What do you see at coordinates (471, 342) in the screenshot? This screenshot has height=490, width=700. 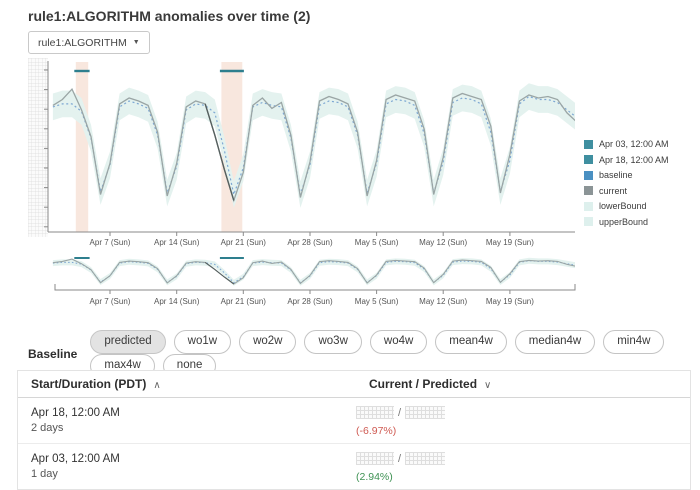 I see `baseline-option-mean4w: mean4w` at bounding box center [471, 342].